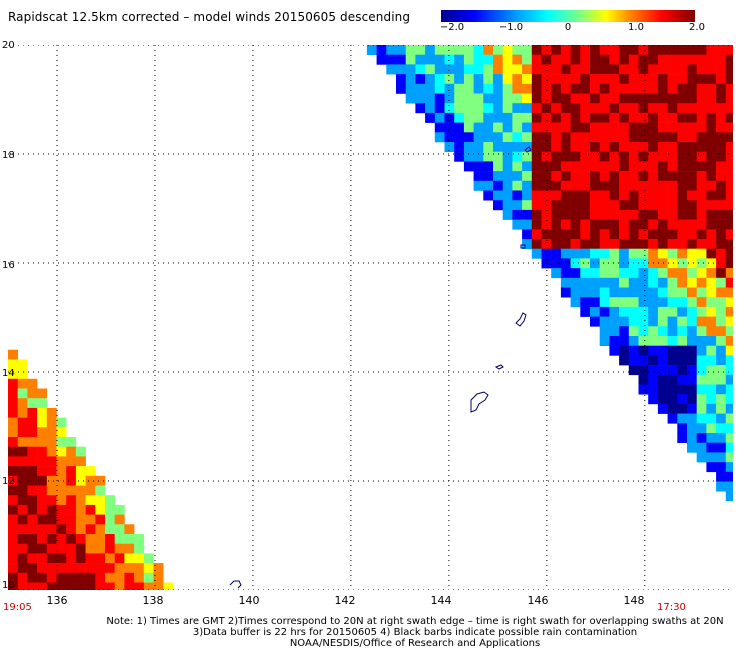  What do you see at coordinates (671, 607) in the screenshot?
I see `right-swath-time: 17:30` at bounding box center [671, 607].